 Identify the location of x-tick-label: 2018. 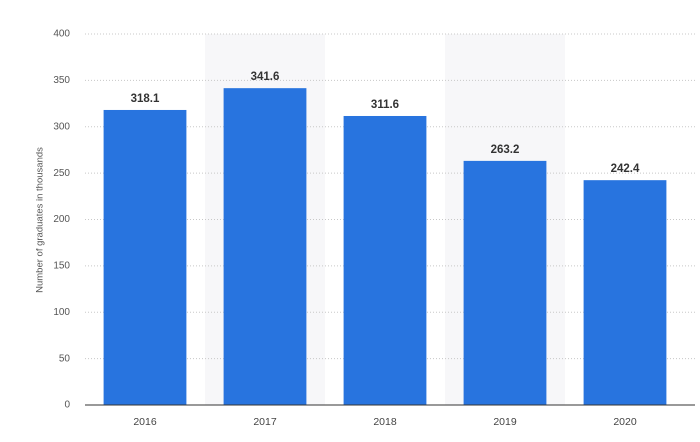
(385, 422).